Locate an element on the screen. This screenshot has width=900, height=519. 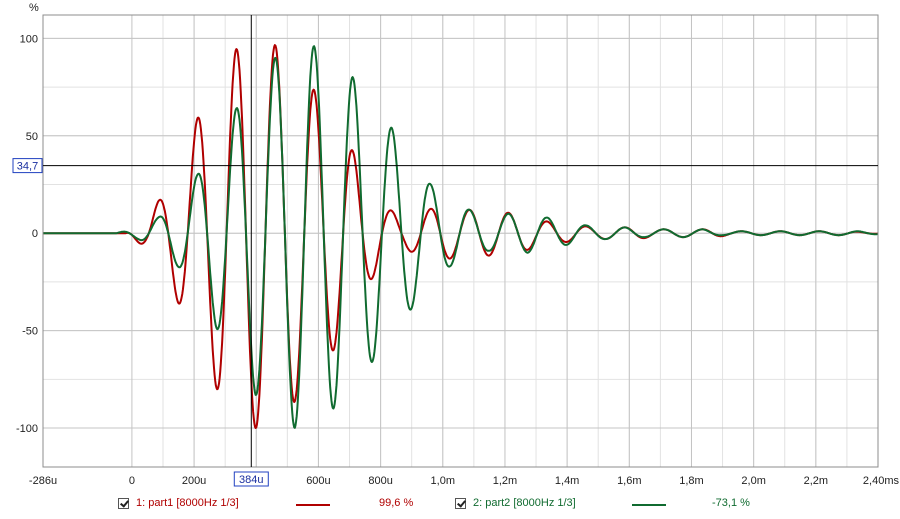
x-tick-label: 2,40ms is located at coordinates (881, 481).